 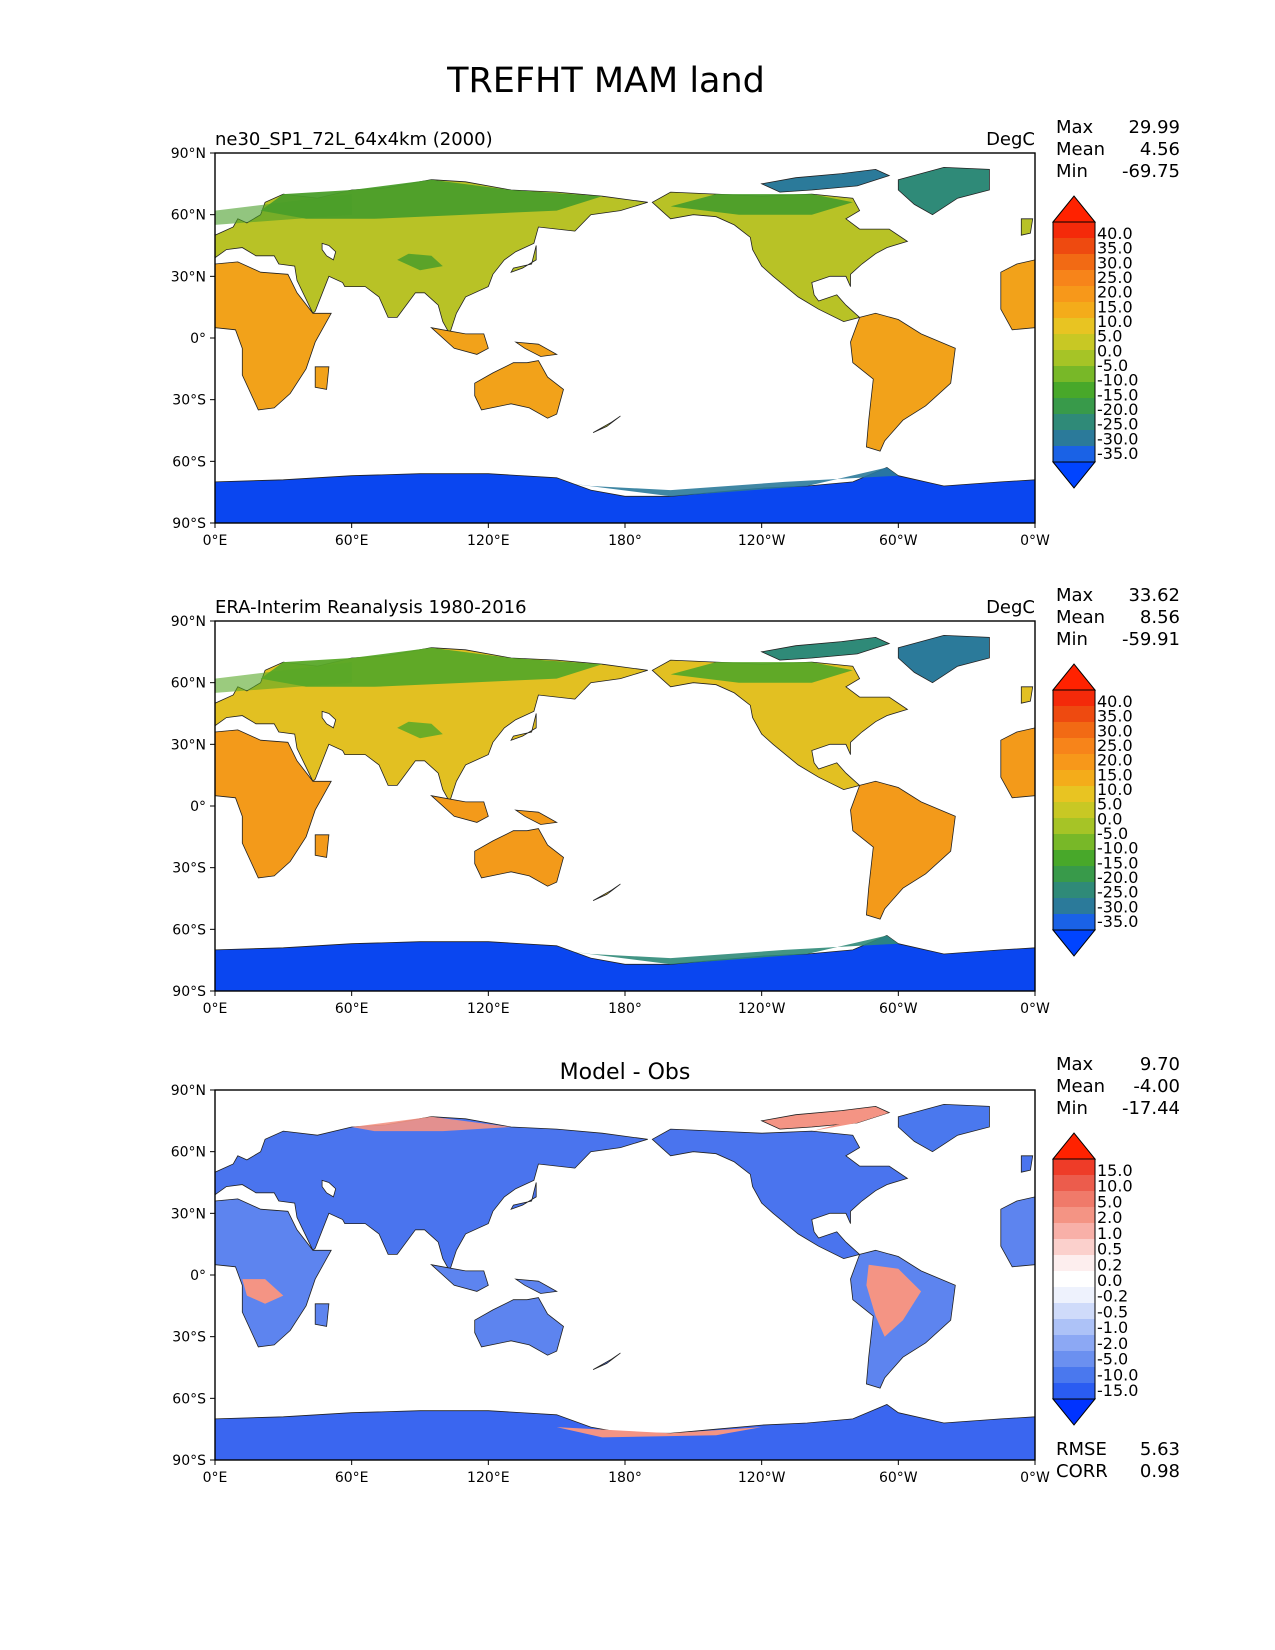 I want to click on stat-value: 29.99, so click(x=1154, y=127).